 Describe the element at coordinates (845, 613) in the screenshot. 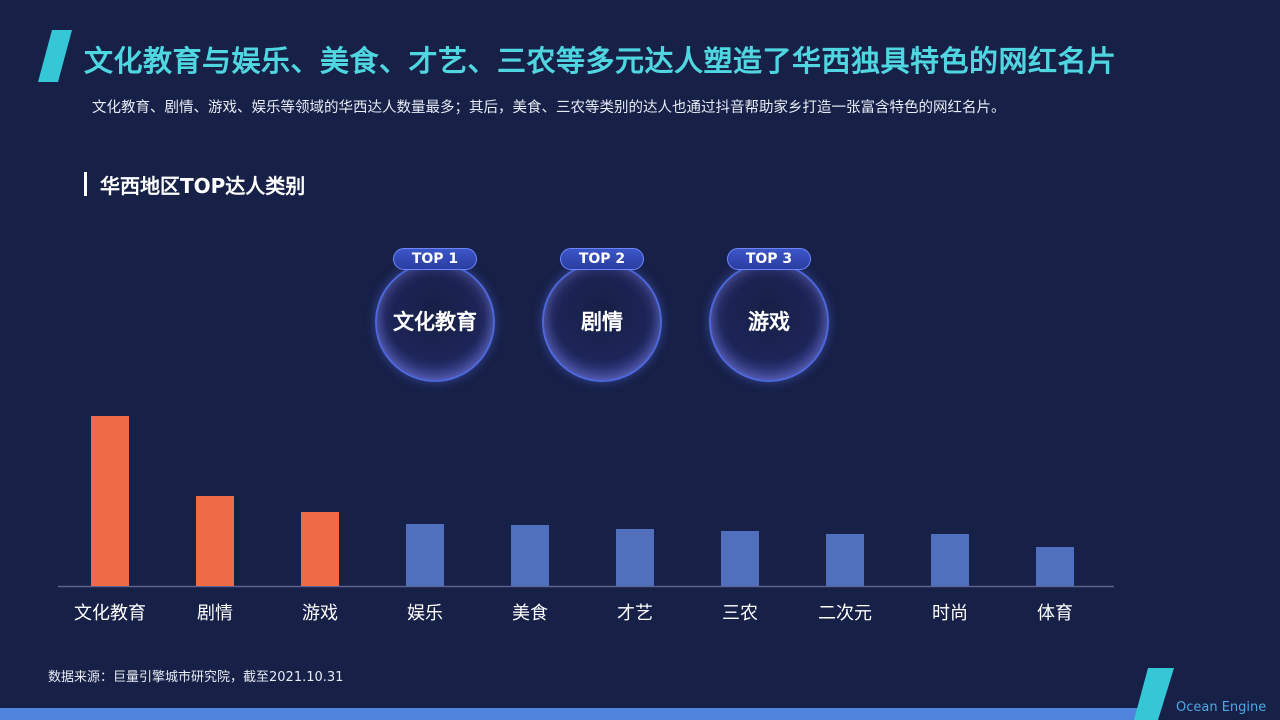

I see `x-tick-label-8: 二次元` at that location.